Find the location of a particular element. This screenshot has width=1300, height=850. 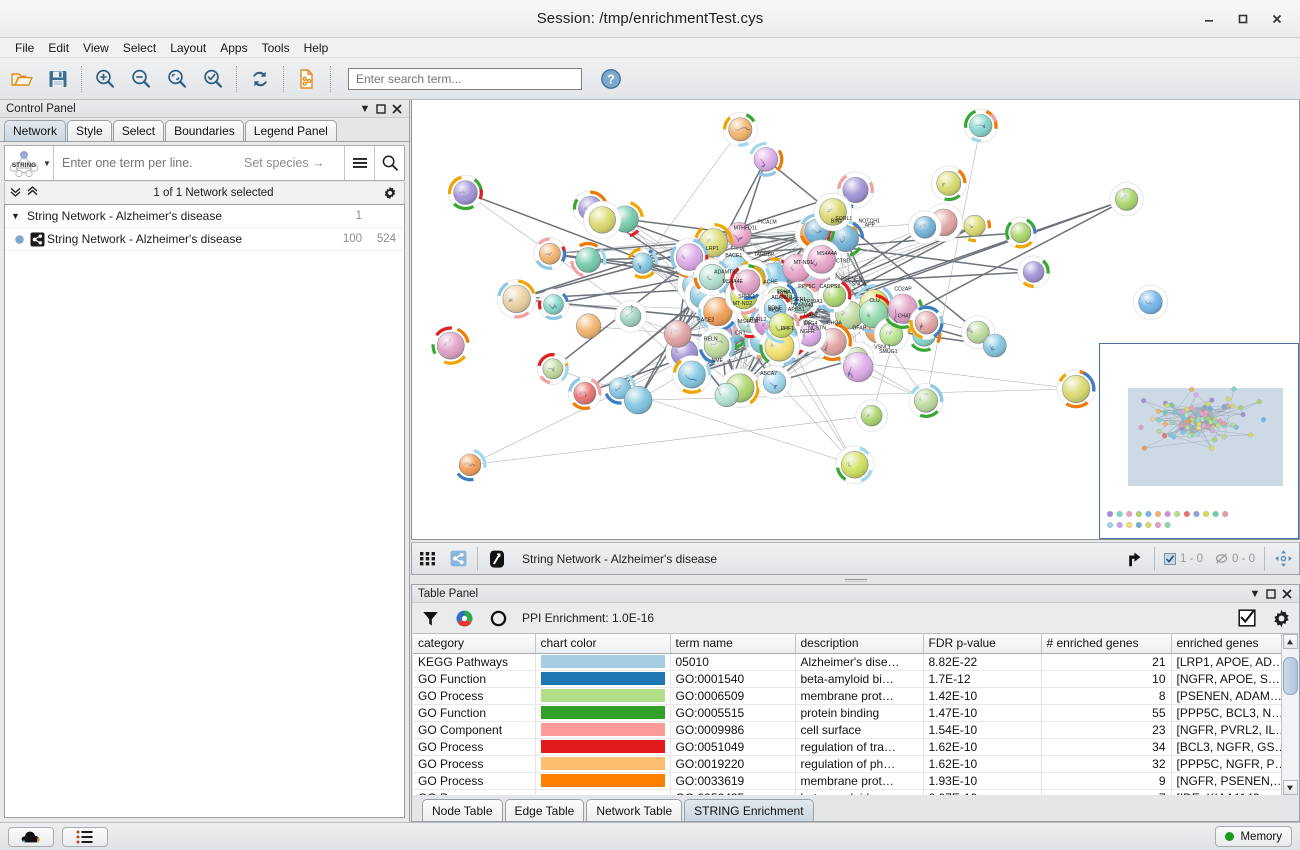

network-overview-panel is located at coordinates (1199, 441).